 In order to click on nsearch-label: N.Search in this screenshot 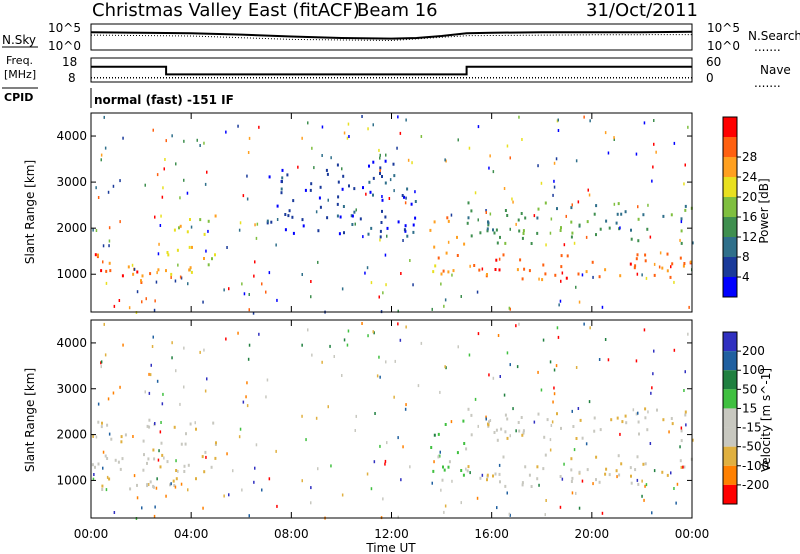, I will do `click(774, 36)`.